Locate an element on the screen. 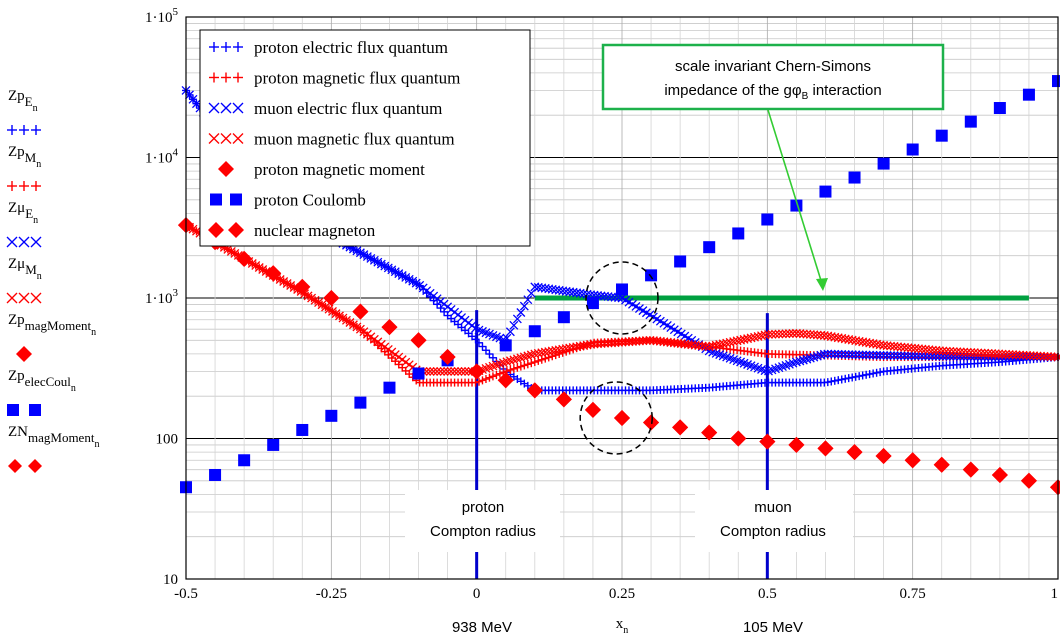 The height and width of the screenshot is (639, 1060). y-tick-label: 1·10⁵ is located at coordinates (162, 16).